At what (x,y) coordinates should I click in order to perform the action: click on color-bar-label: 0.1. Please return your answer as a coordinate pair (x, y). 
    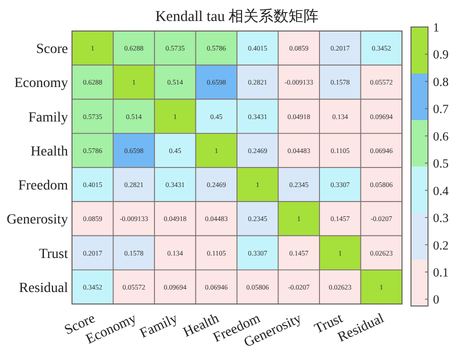
    Looking at the image, I should click on (441, 272).